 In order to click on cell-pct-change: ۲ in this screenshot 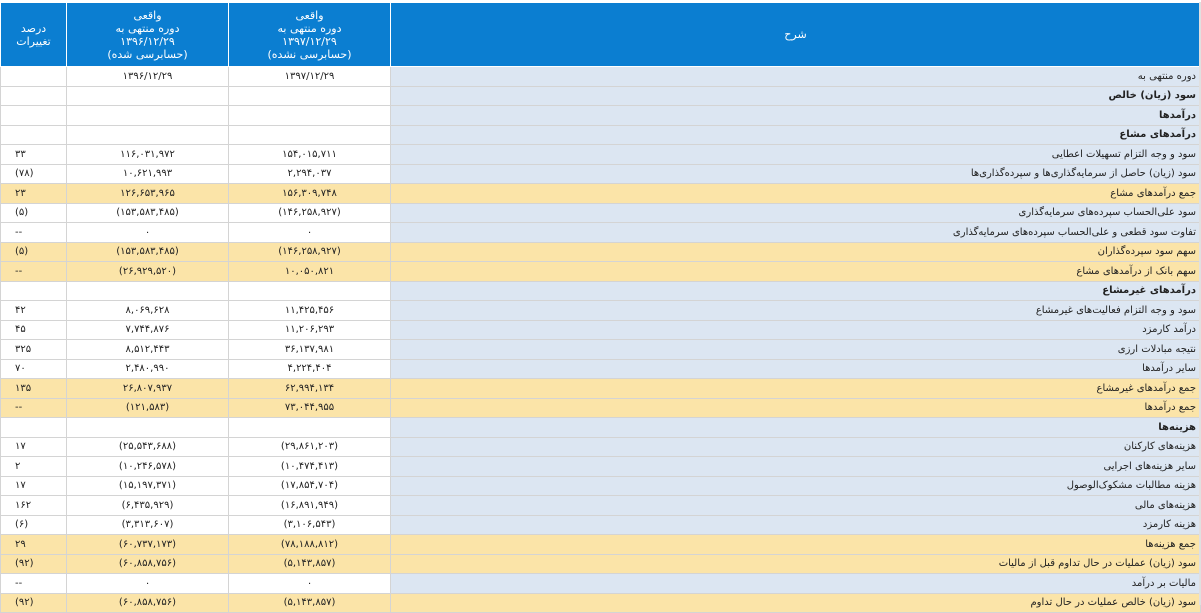, I will do `click(33, 466)`.